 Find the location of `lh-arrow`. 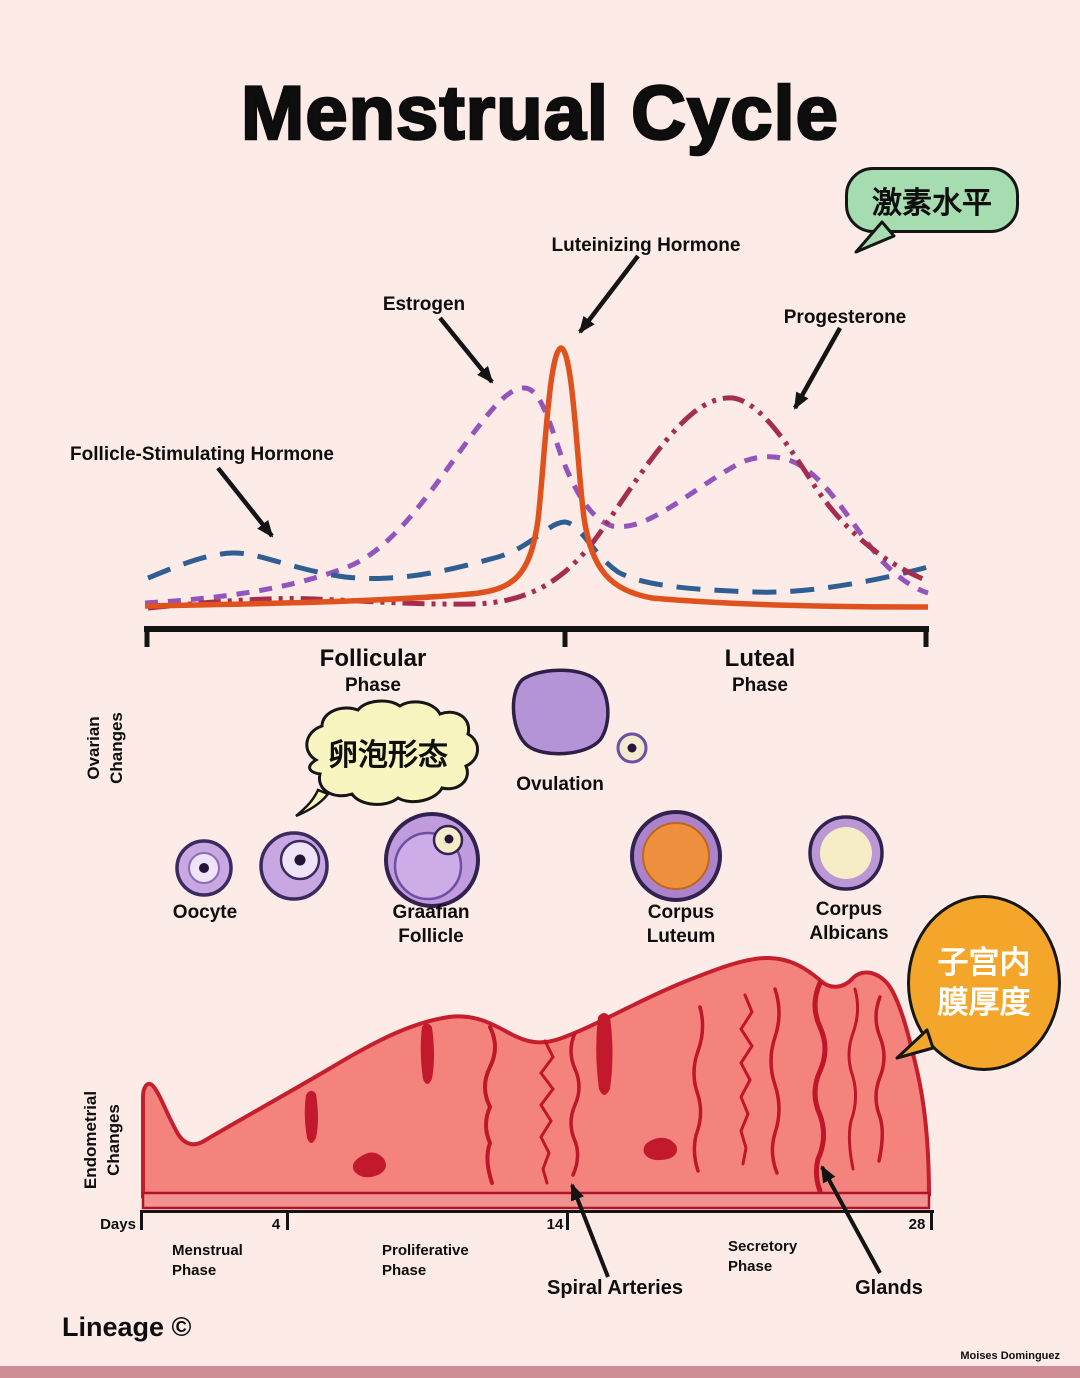

lh-arrow is located at coordinates (609, 294).